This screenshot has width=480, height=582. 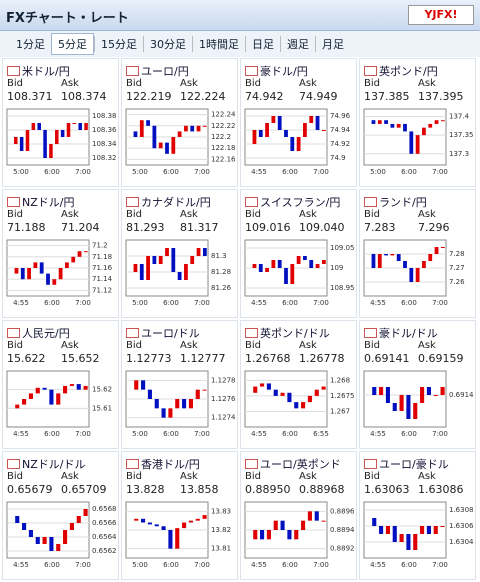 What do you see at coordinates (167, 44) in the screenshot?
I see `tab: 30分足` at bounding box center [167, 44].